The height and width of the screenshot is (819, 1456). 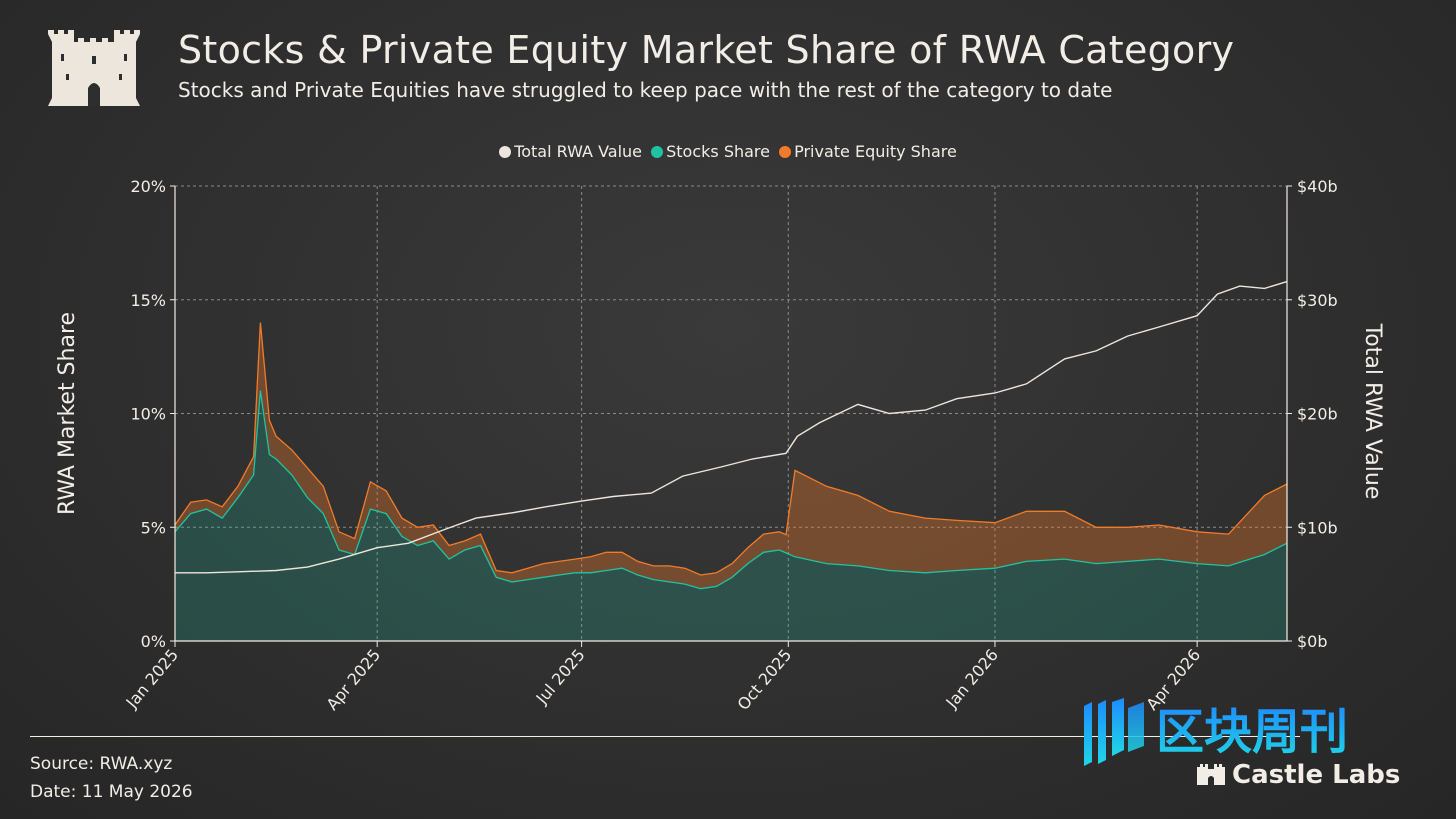 I want to click on legend-item-total-rwa: Total RWA Value, so click(x=570, y=151).